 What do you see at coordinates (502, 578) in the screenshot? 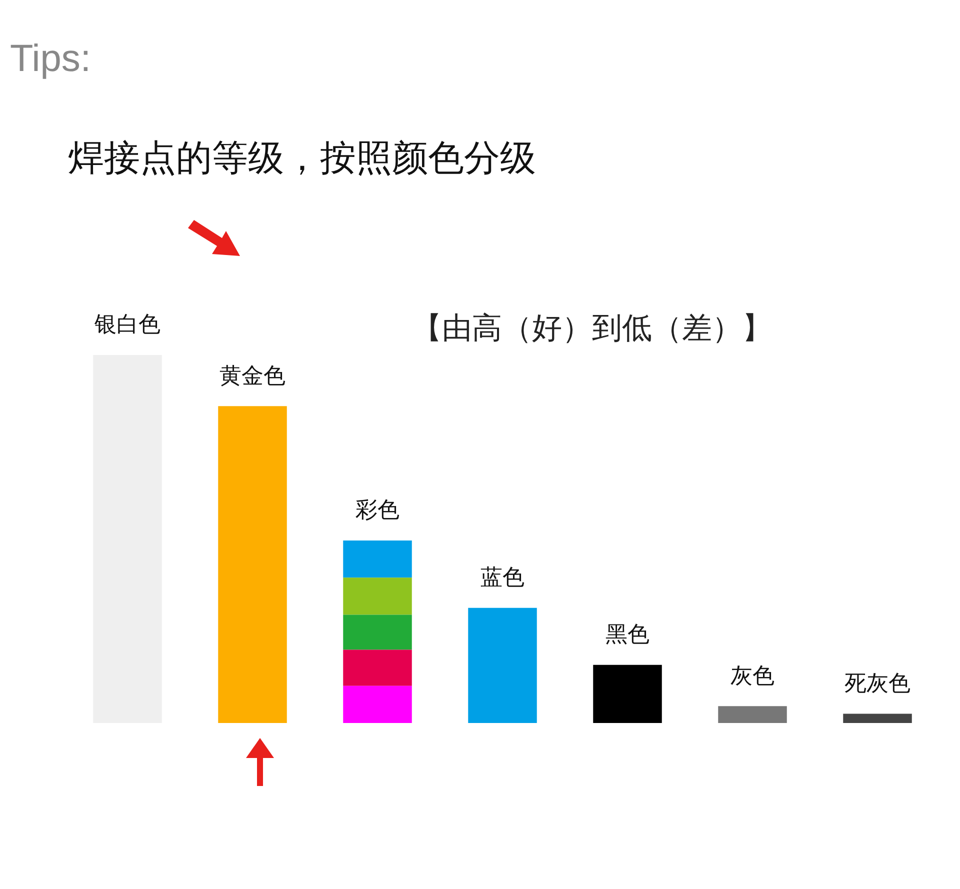
I see `x-tick-label: 蓝色` at bounding box center [502, 578].